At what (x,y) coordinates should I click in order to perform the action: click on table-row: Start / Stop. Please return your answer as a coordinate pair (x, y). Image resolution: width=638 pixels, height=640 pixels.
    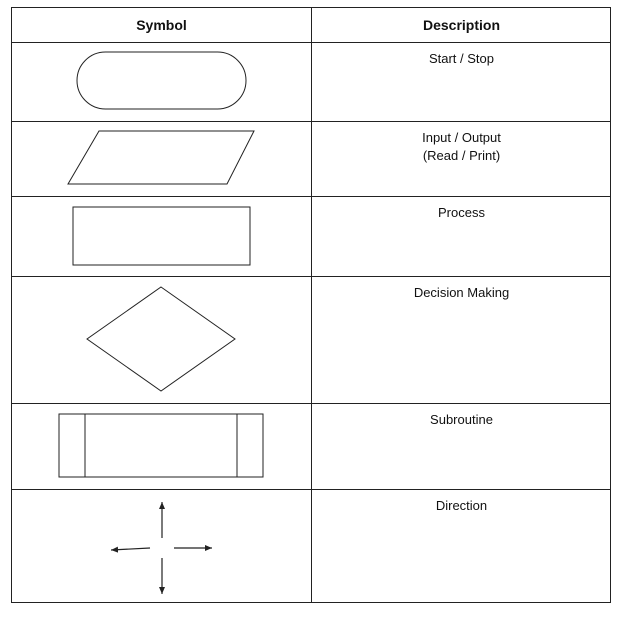
    Looking at the image, I should click on (311, 81).